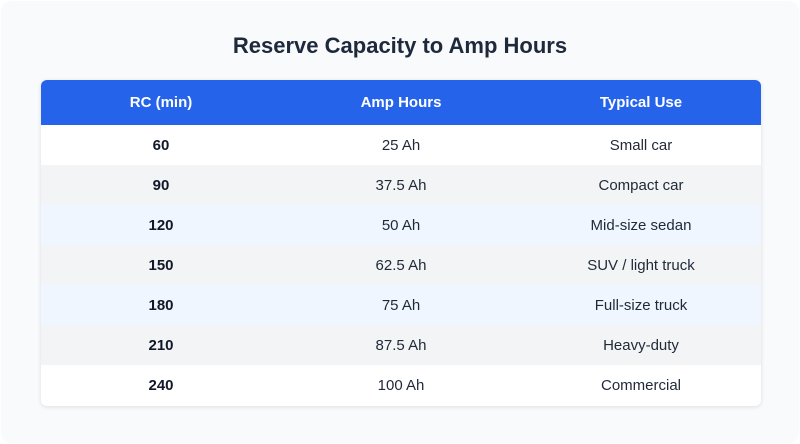  I want to click on cell-rc: 210, so click(161, 345).